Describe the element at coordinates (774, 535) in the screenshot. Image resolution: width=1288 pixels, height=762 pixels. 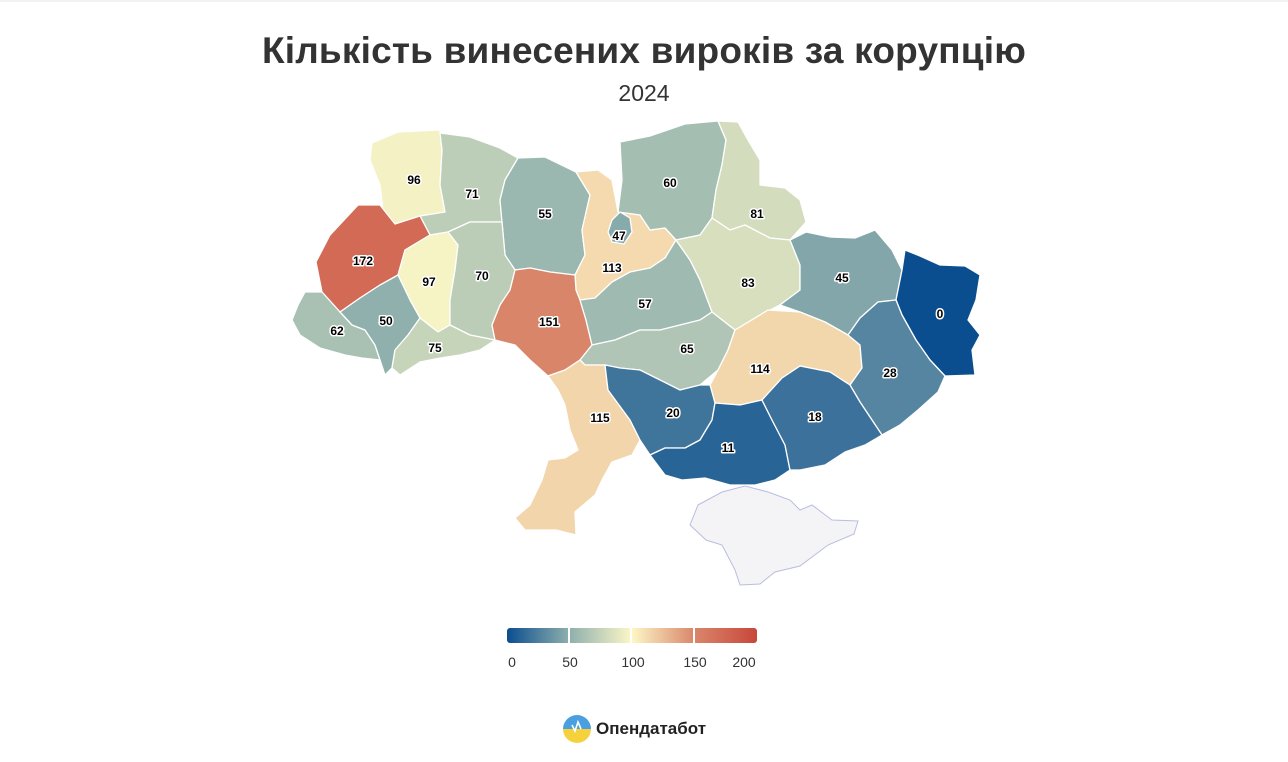
I see `region-crimea` at that location.